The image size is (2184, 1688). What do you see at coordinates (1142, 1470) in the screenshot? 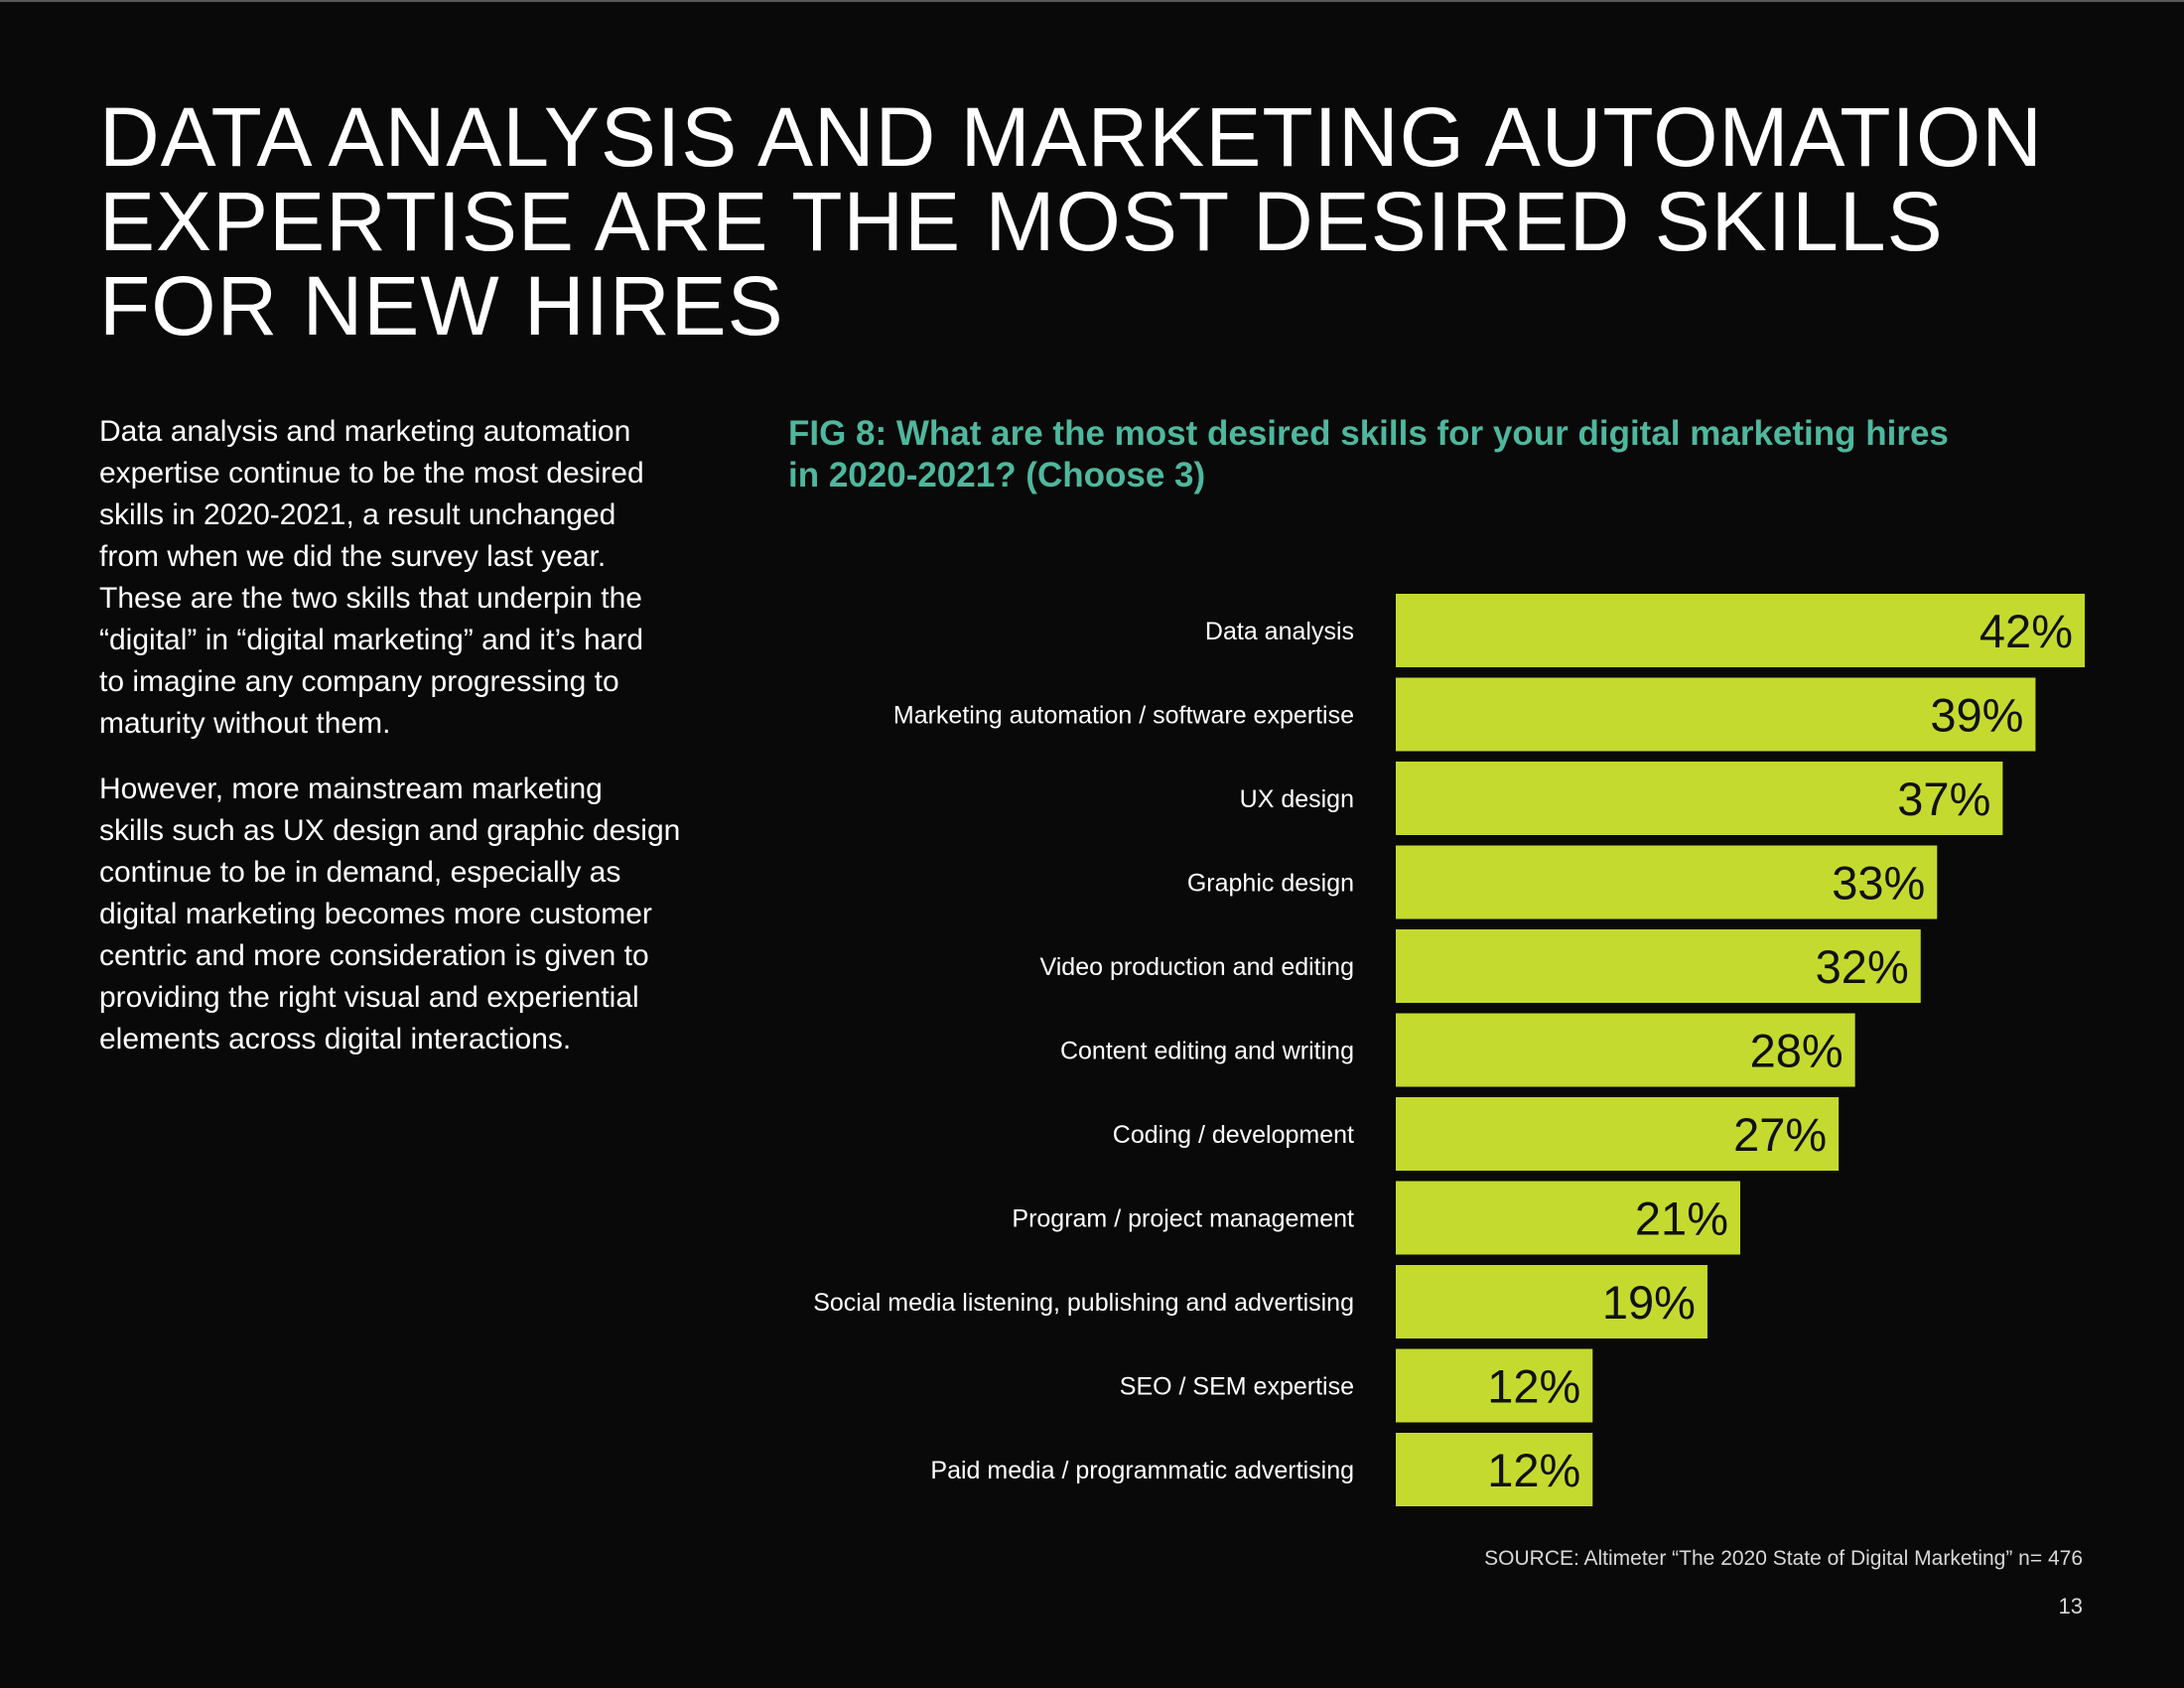
I see `category-label: Paid media / programmatic advertising` at bounding box center [1142, 1470].